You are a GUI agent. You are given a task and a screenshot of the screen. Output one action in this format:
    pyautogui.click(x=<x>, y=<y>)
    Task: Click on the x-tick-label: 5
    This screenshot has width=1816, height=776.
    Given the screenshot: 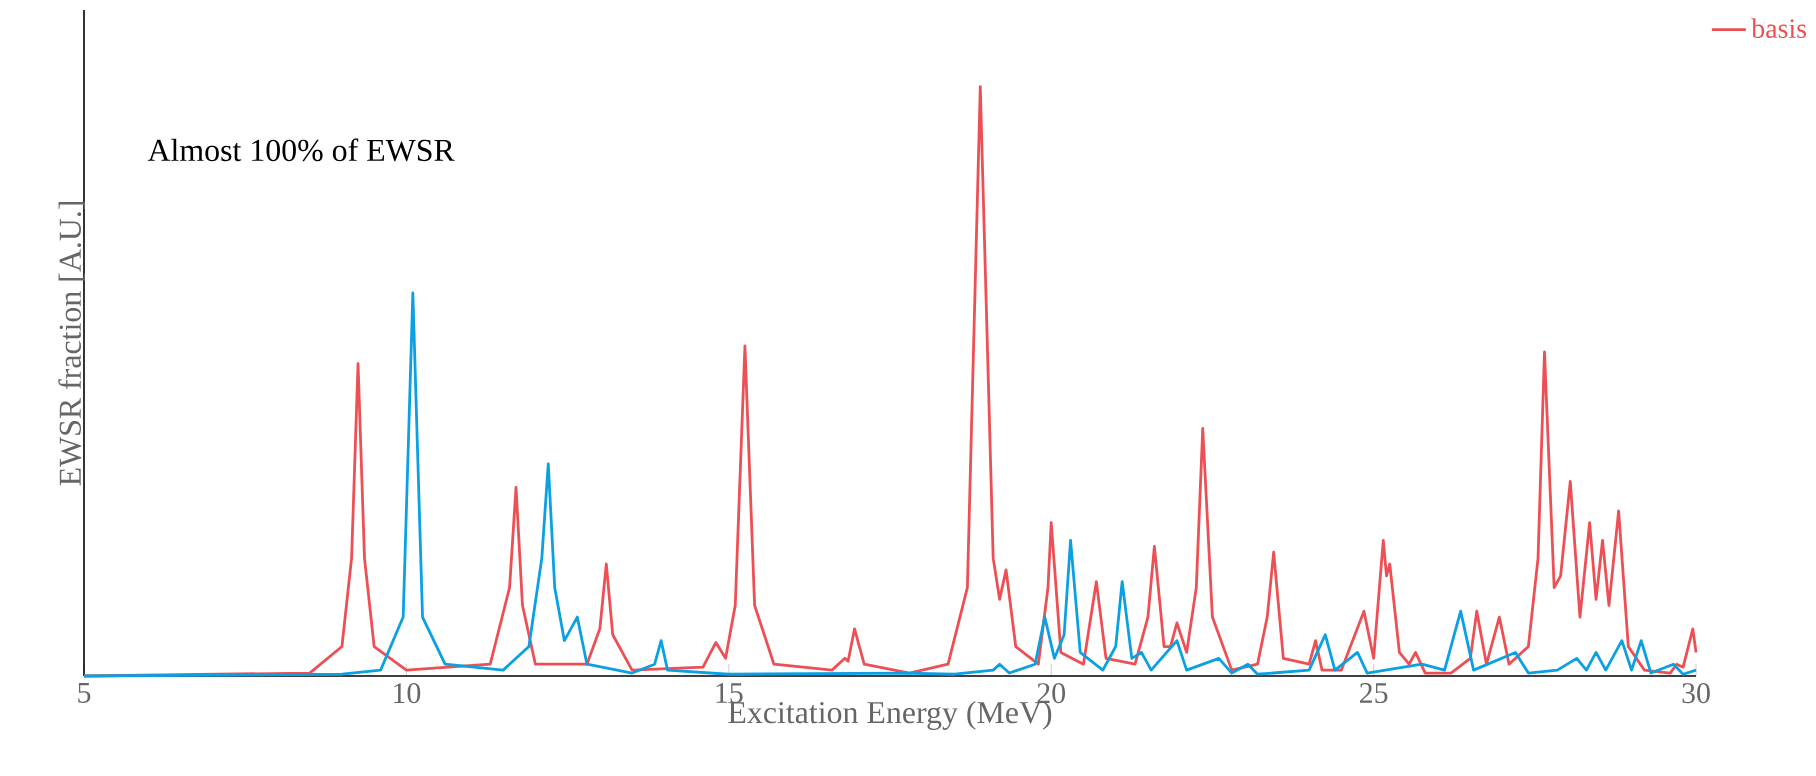 What is the action you would take?
    pyautogui.click(x=84, y=693)
    